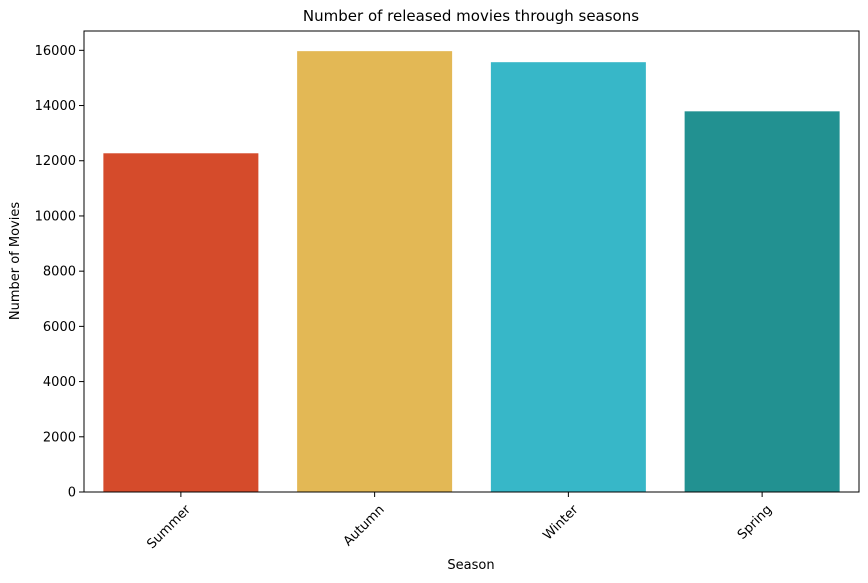 Image resolution: width=868 pixels, height=583 pixels. I want to click on y-axis: 0 2000 4000 6000 8000 10000 12000 14000 16000, so click(59, 272).